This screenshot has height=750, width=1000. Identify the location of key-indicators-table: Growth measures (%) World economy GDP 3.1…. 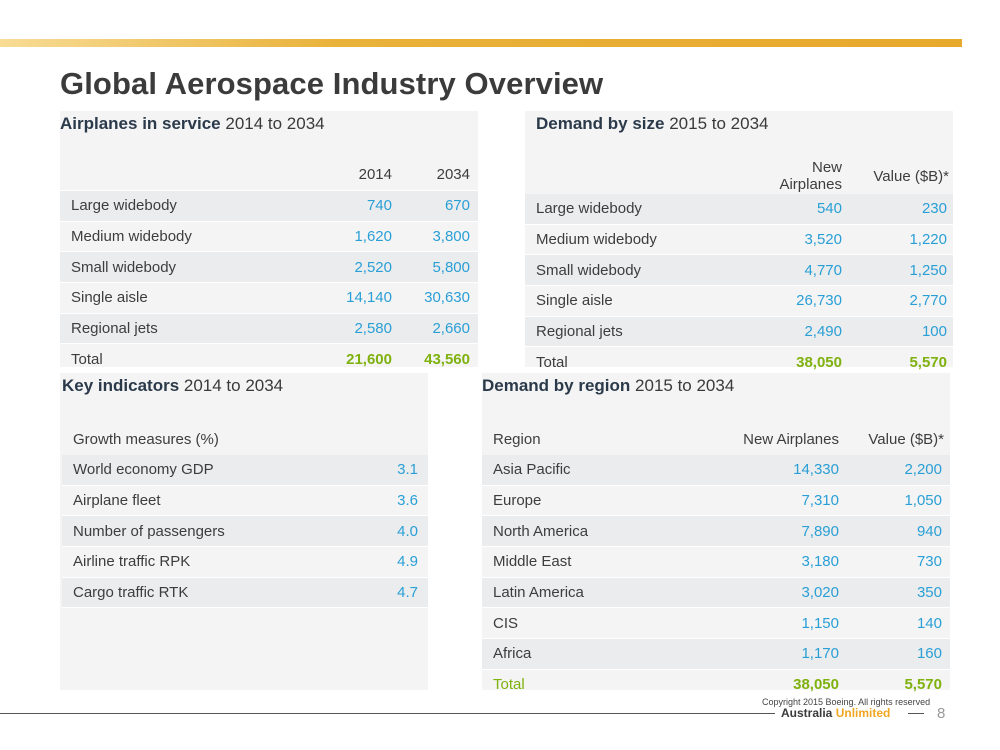
(245, 516).